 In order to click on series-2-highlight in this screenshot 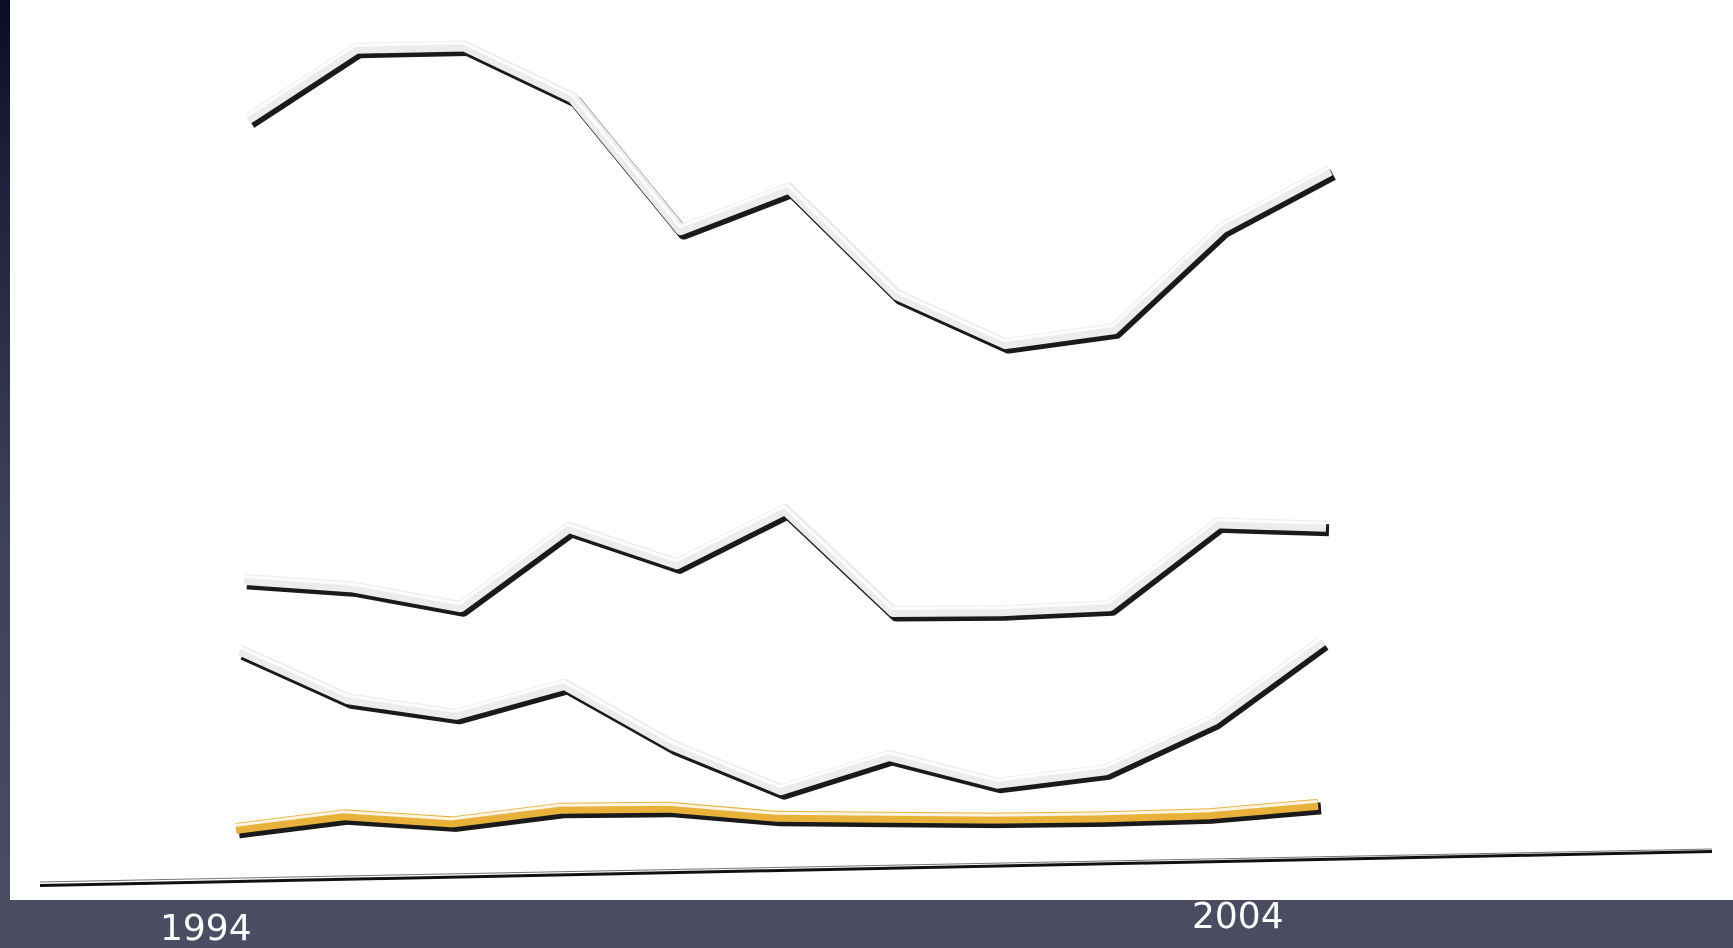, I will do `click(784, 557)`.